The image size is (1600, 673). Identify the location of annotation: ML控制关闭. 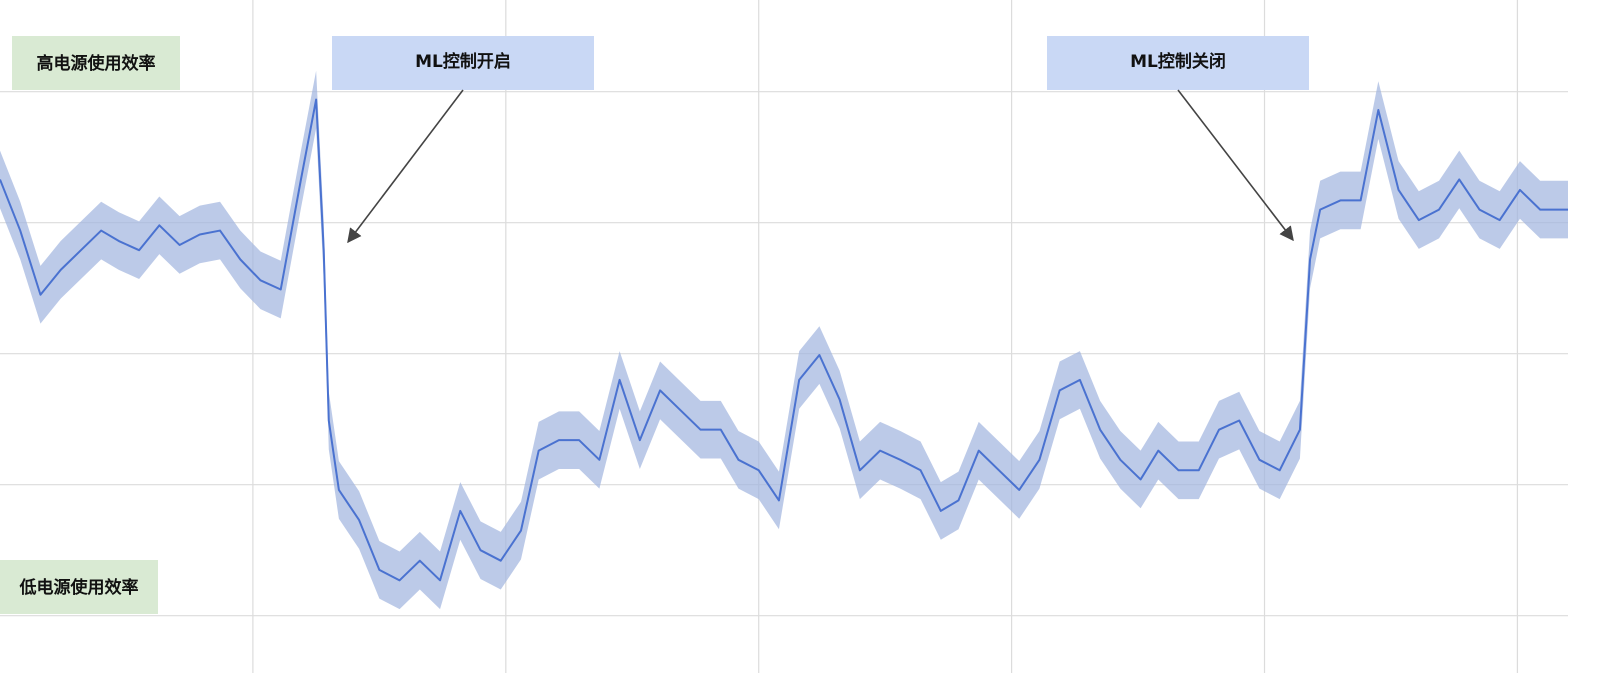
(1178, 61).